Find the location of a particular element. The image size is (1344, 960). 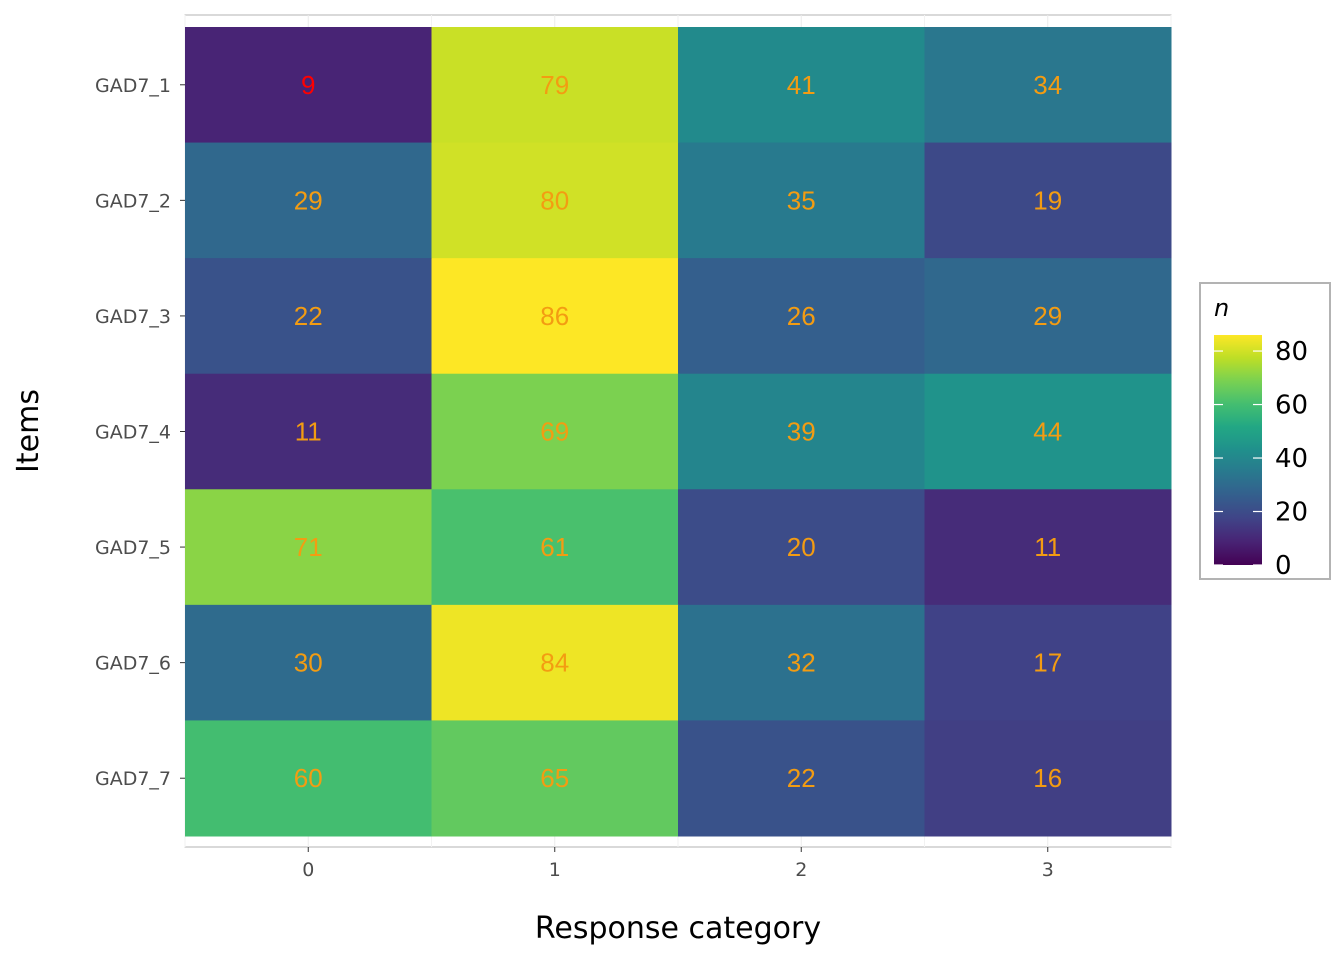

y-tick-label: GAD7_3 is located at coordinates (133, 317).